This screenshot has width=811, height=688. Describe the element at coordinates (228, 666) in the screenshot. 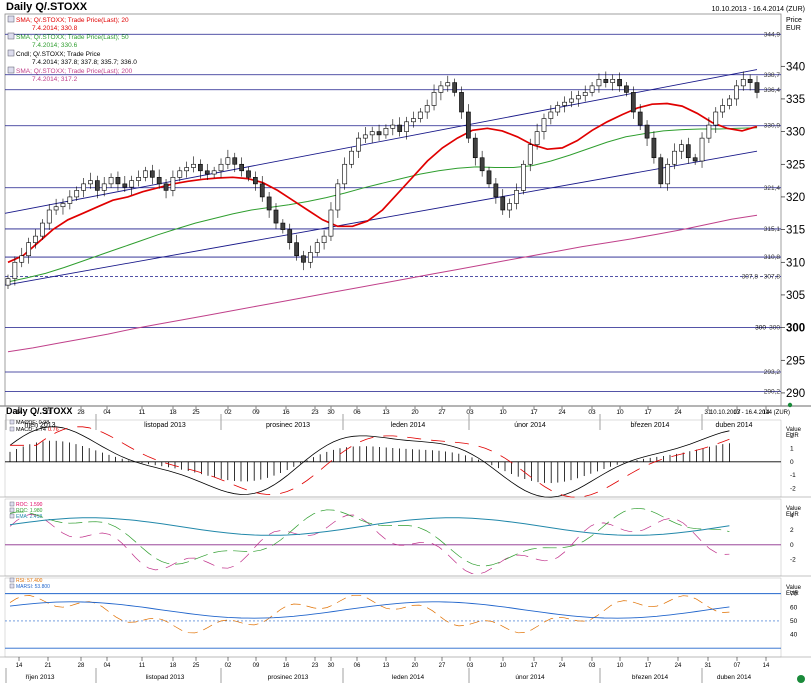

I see `bottom-date-label: 02` at that location.